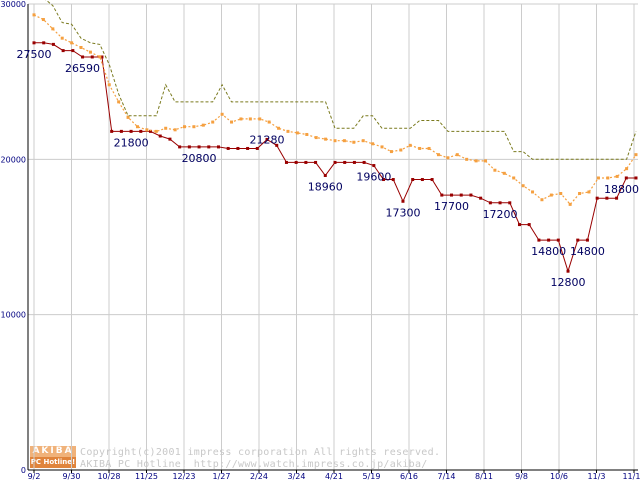  Describe the element at coordinates (568, 282) in the screenshot. I see `data-label: 12800` at that location.